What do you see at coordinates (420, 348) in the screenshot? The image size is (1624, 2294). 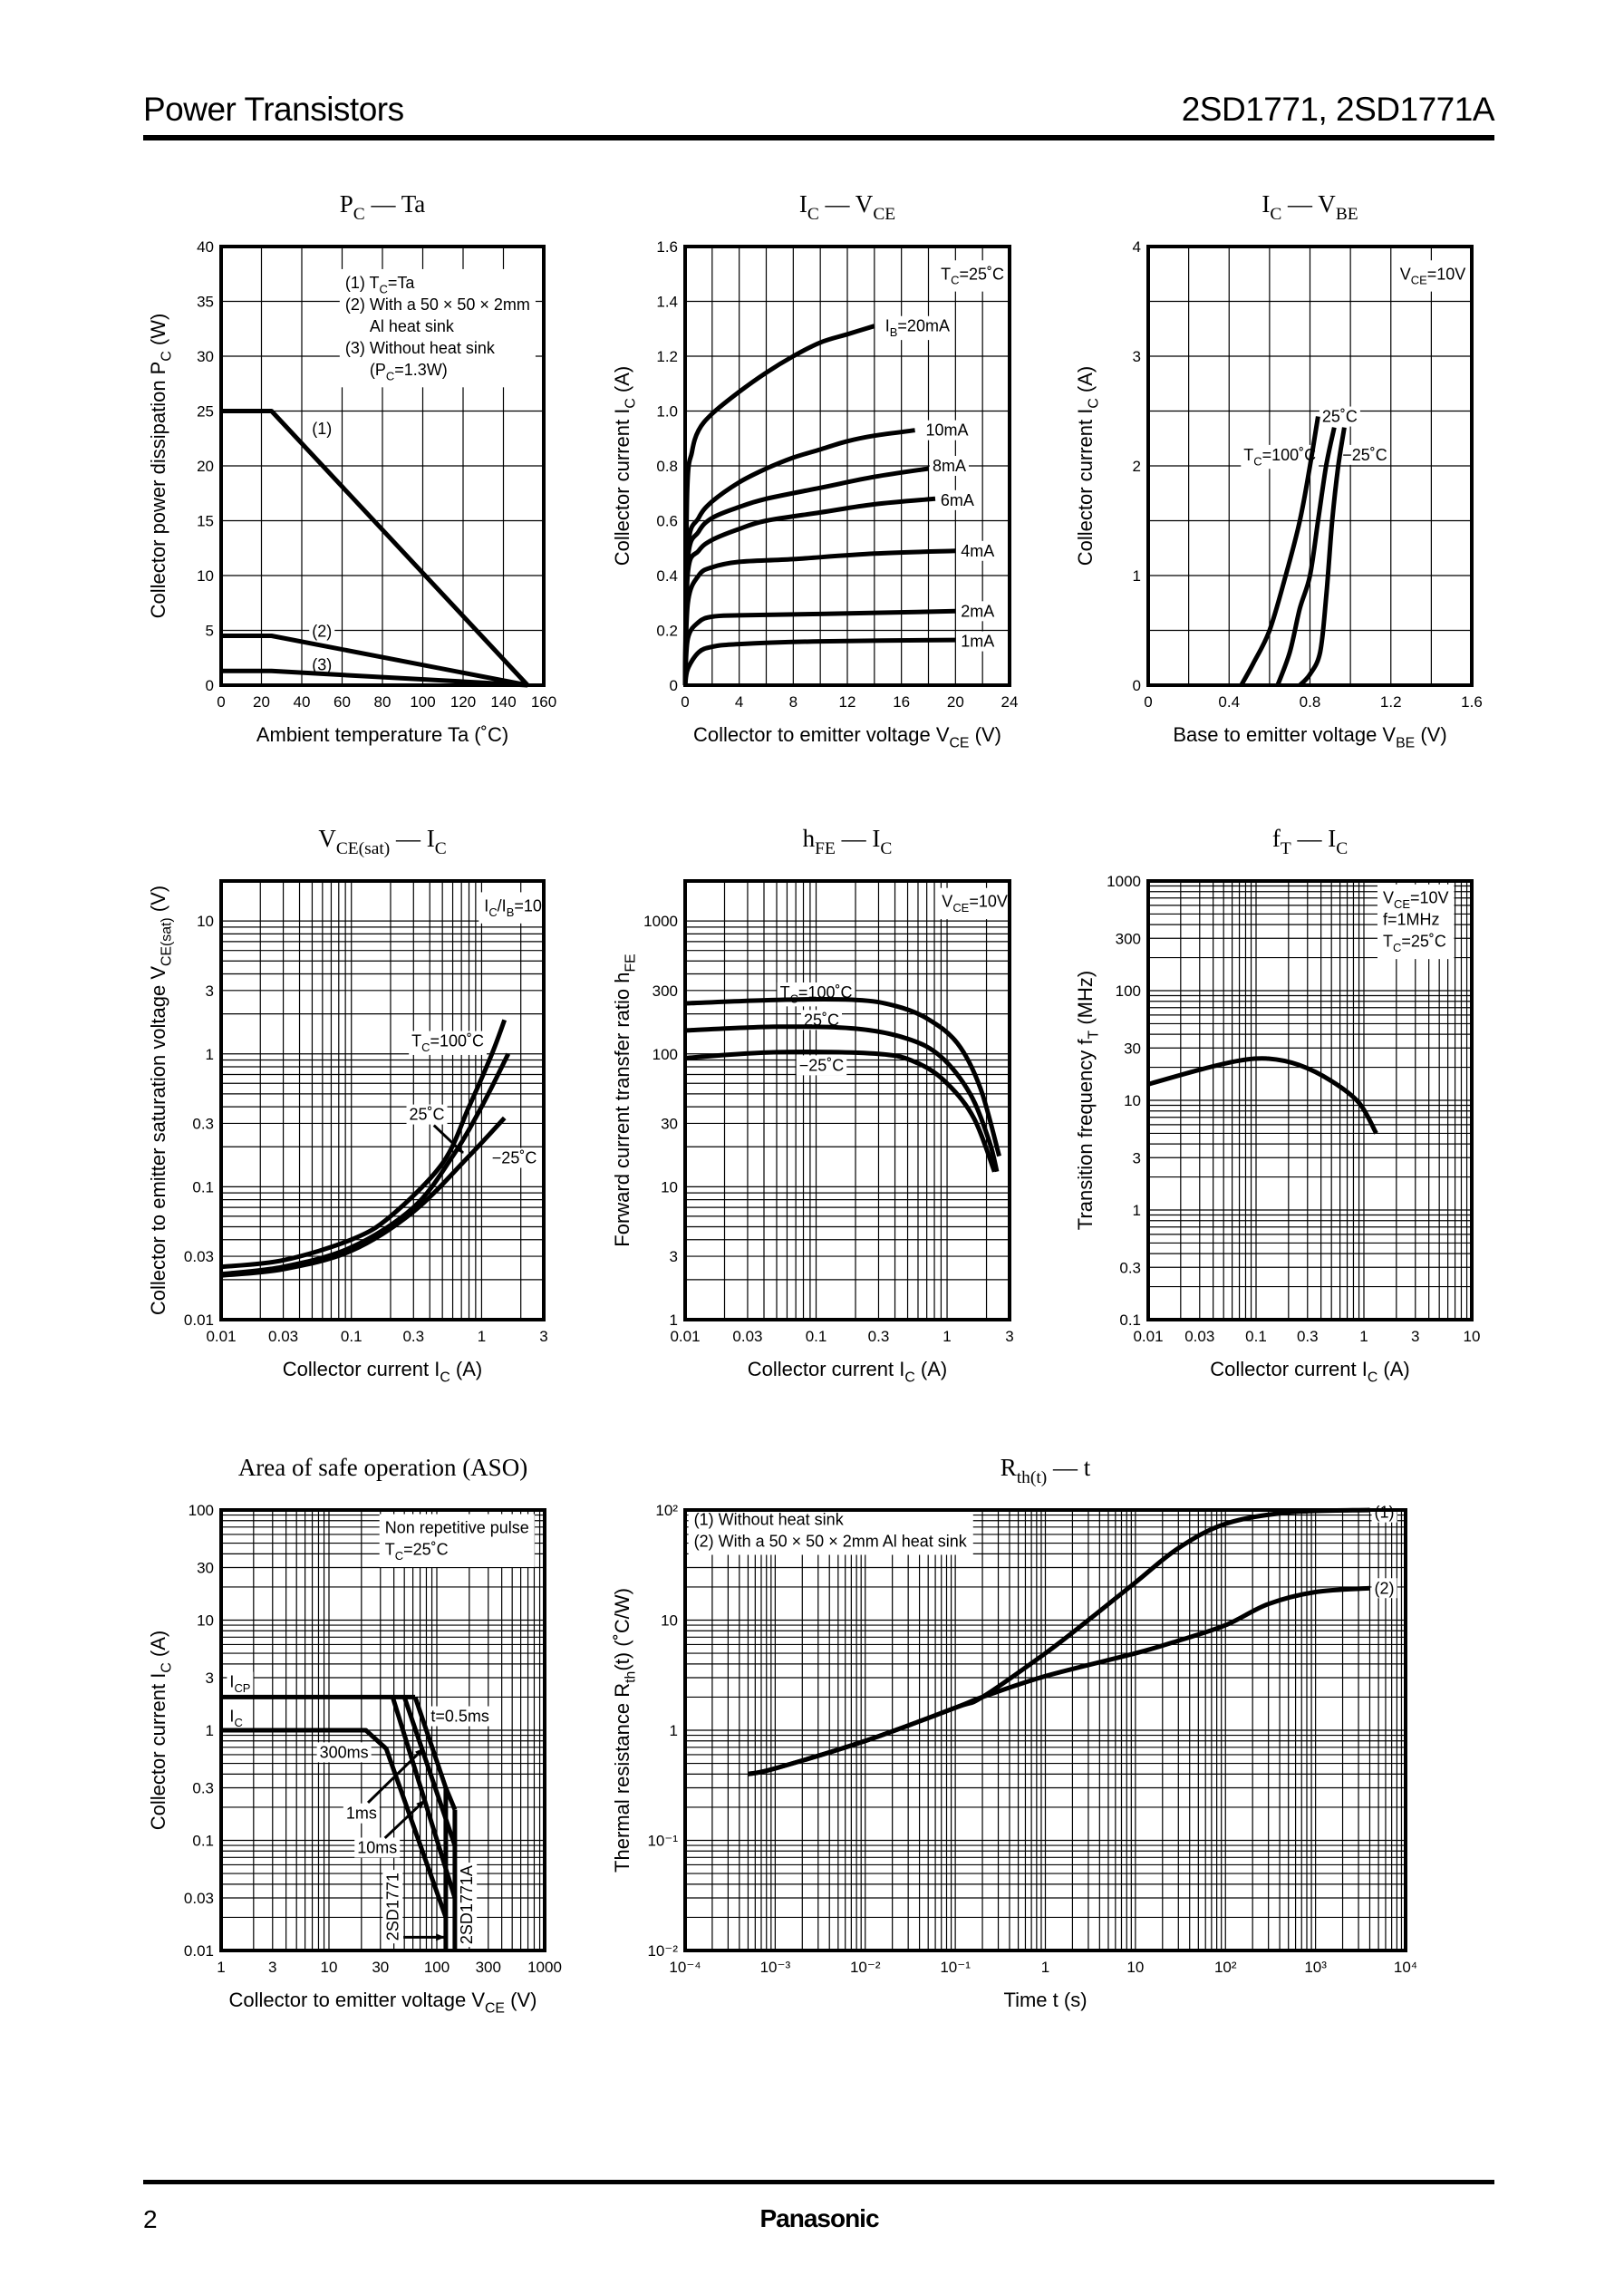 I see `condition-line-part: (3) Without heat sink` at bounding box center [420, 348].